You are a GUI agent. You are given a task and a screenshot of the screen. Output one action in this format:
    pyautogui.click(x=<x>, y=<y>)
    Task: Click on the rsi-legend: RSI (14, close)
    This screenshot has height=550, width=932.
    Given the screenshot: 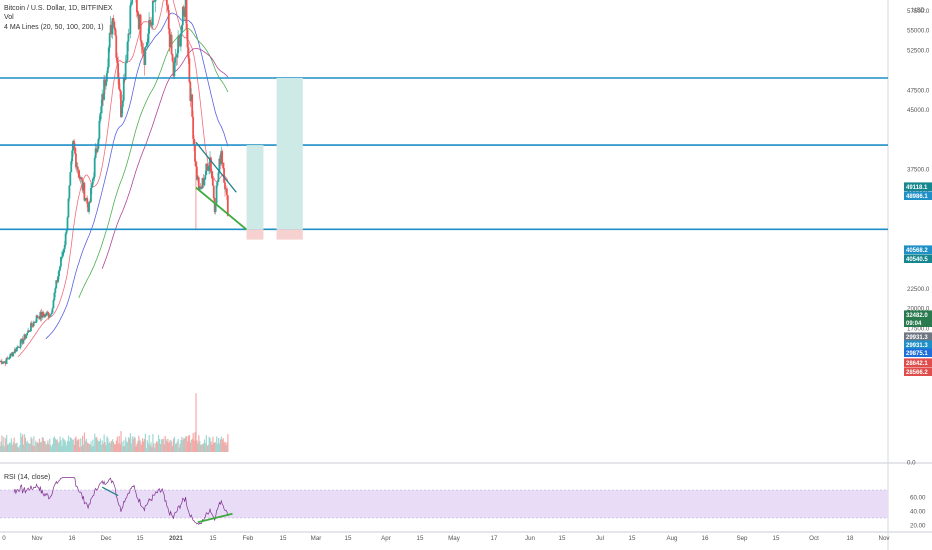 What is the action you would take?
    pyautogui.click(x=27, y=477)
    